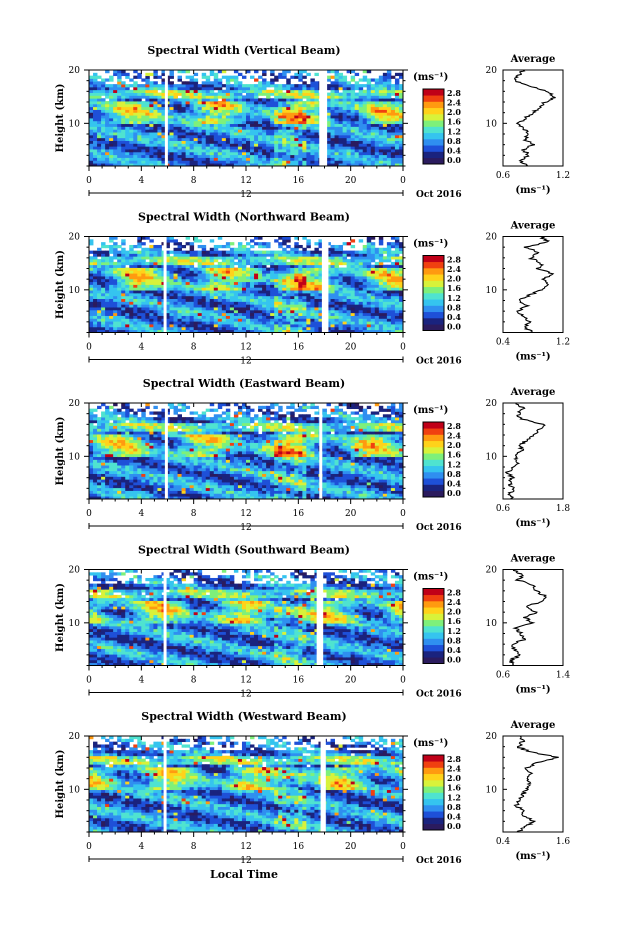 This screenshot has width=622, height=929. Describe the element at coordinates (244, 217) in the screenshot. I see `panel-title: Spectral Width (Northward Beam)` at that location.